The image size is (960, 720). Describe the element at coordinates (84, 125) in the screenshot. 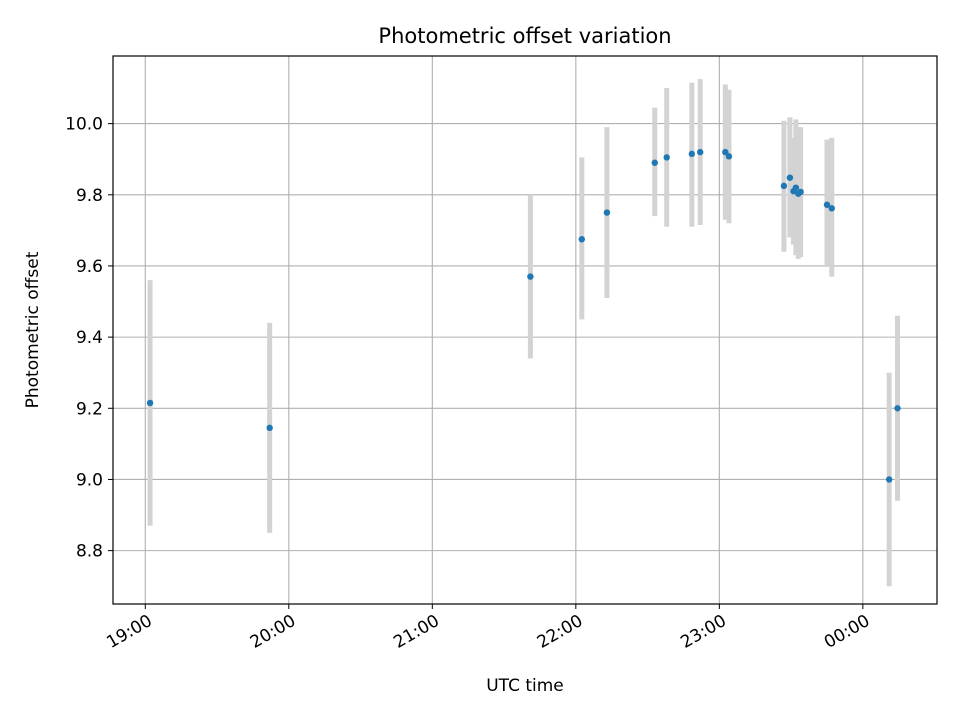

I see `y-tick-label: 10.0` at that location.